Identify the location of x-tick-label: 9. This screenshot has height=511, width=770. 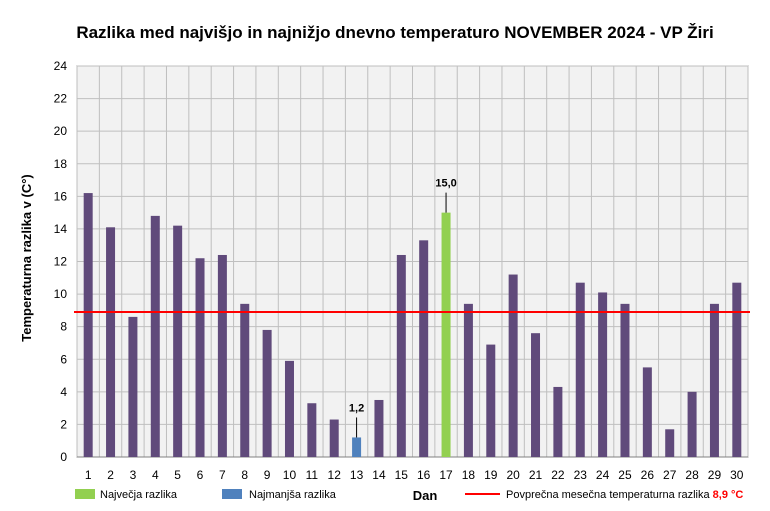
(267, 475).